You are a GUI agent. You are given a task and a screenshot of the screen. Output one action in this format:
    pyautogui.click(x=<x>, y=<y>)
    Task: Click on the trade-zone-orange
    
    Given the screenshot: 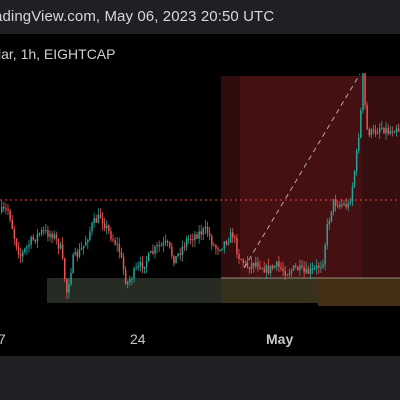 What is the action you would take?
    pyautogui.click(x=359, y=292)
    